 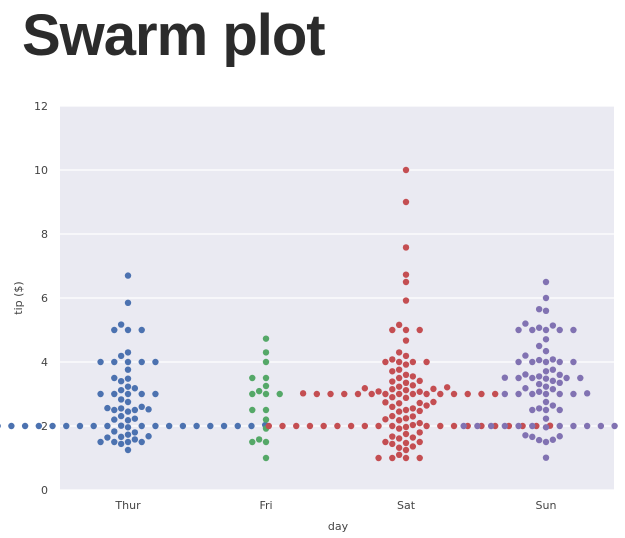 I want to click on y-tick-label: 6, so click(x=44, y=298).